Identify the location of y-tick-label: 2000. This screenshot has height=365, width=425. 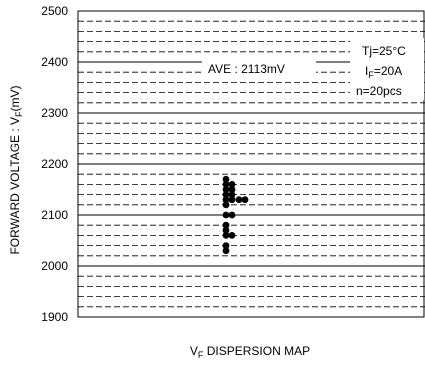
(54, 266).